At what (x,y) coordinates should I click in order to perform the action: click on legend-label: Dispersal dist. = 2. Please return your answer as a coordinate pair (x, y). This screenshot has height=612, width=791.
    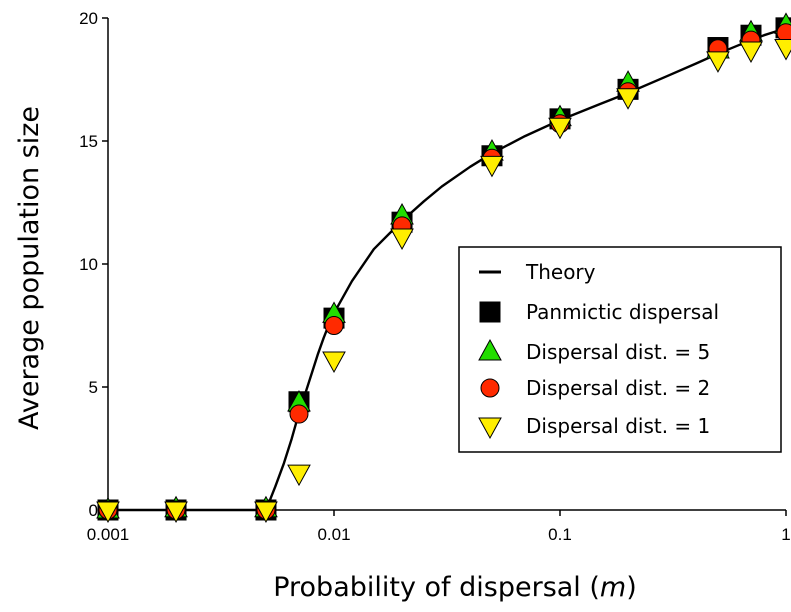
    Looking at the image, I should click on (618, 388).